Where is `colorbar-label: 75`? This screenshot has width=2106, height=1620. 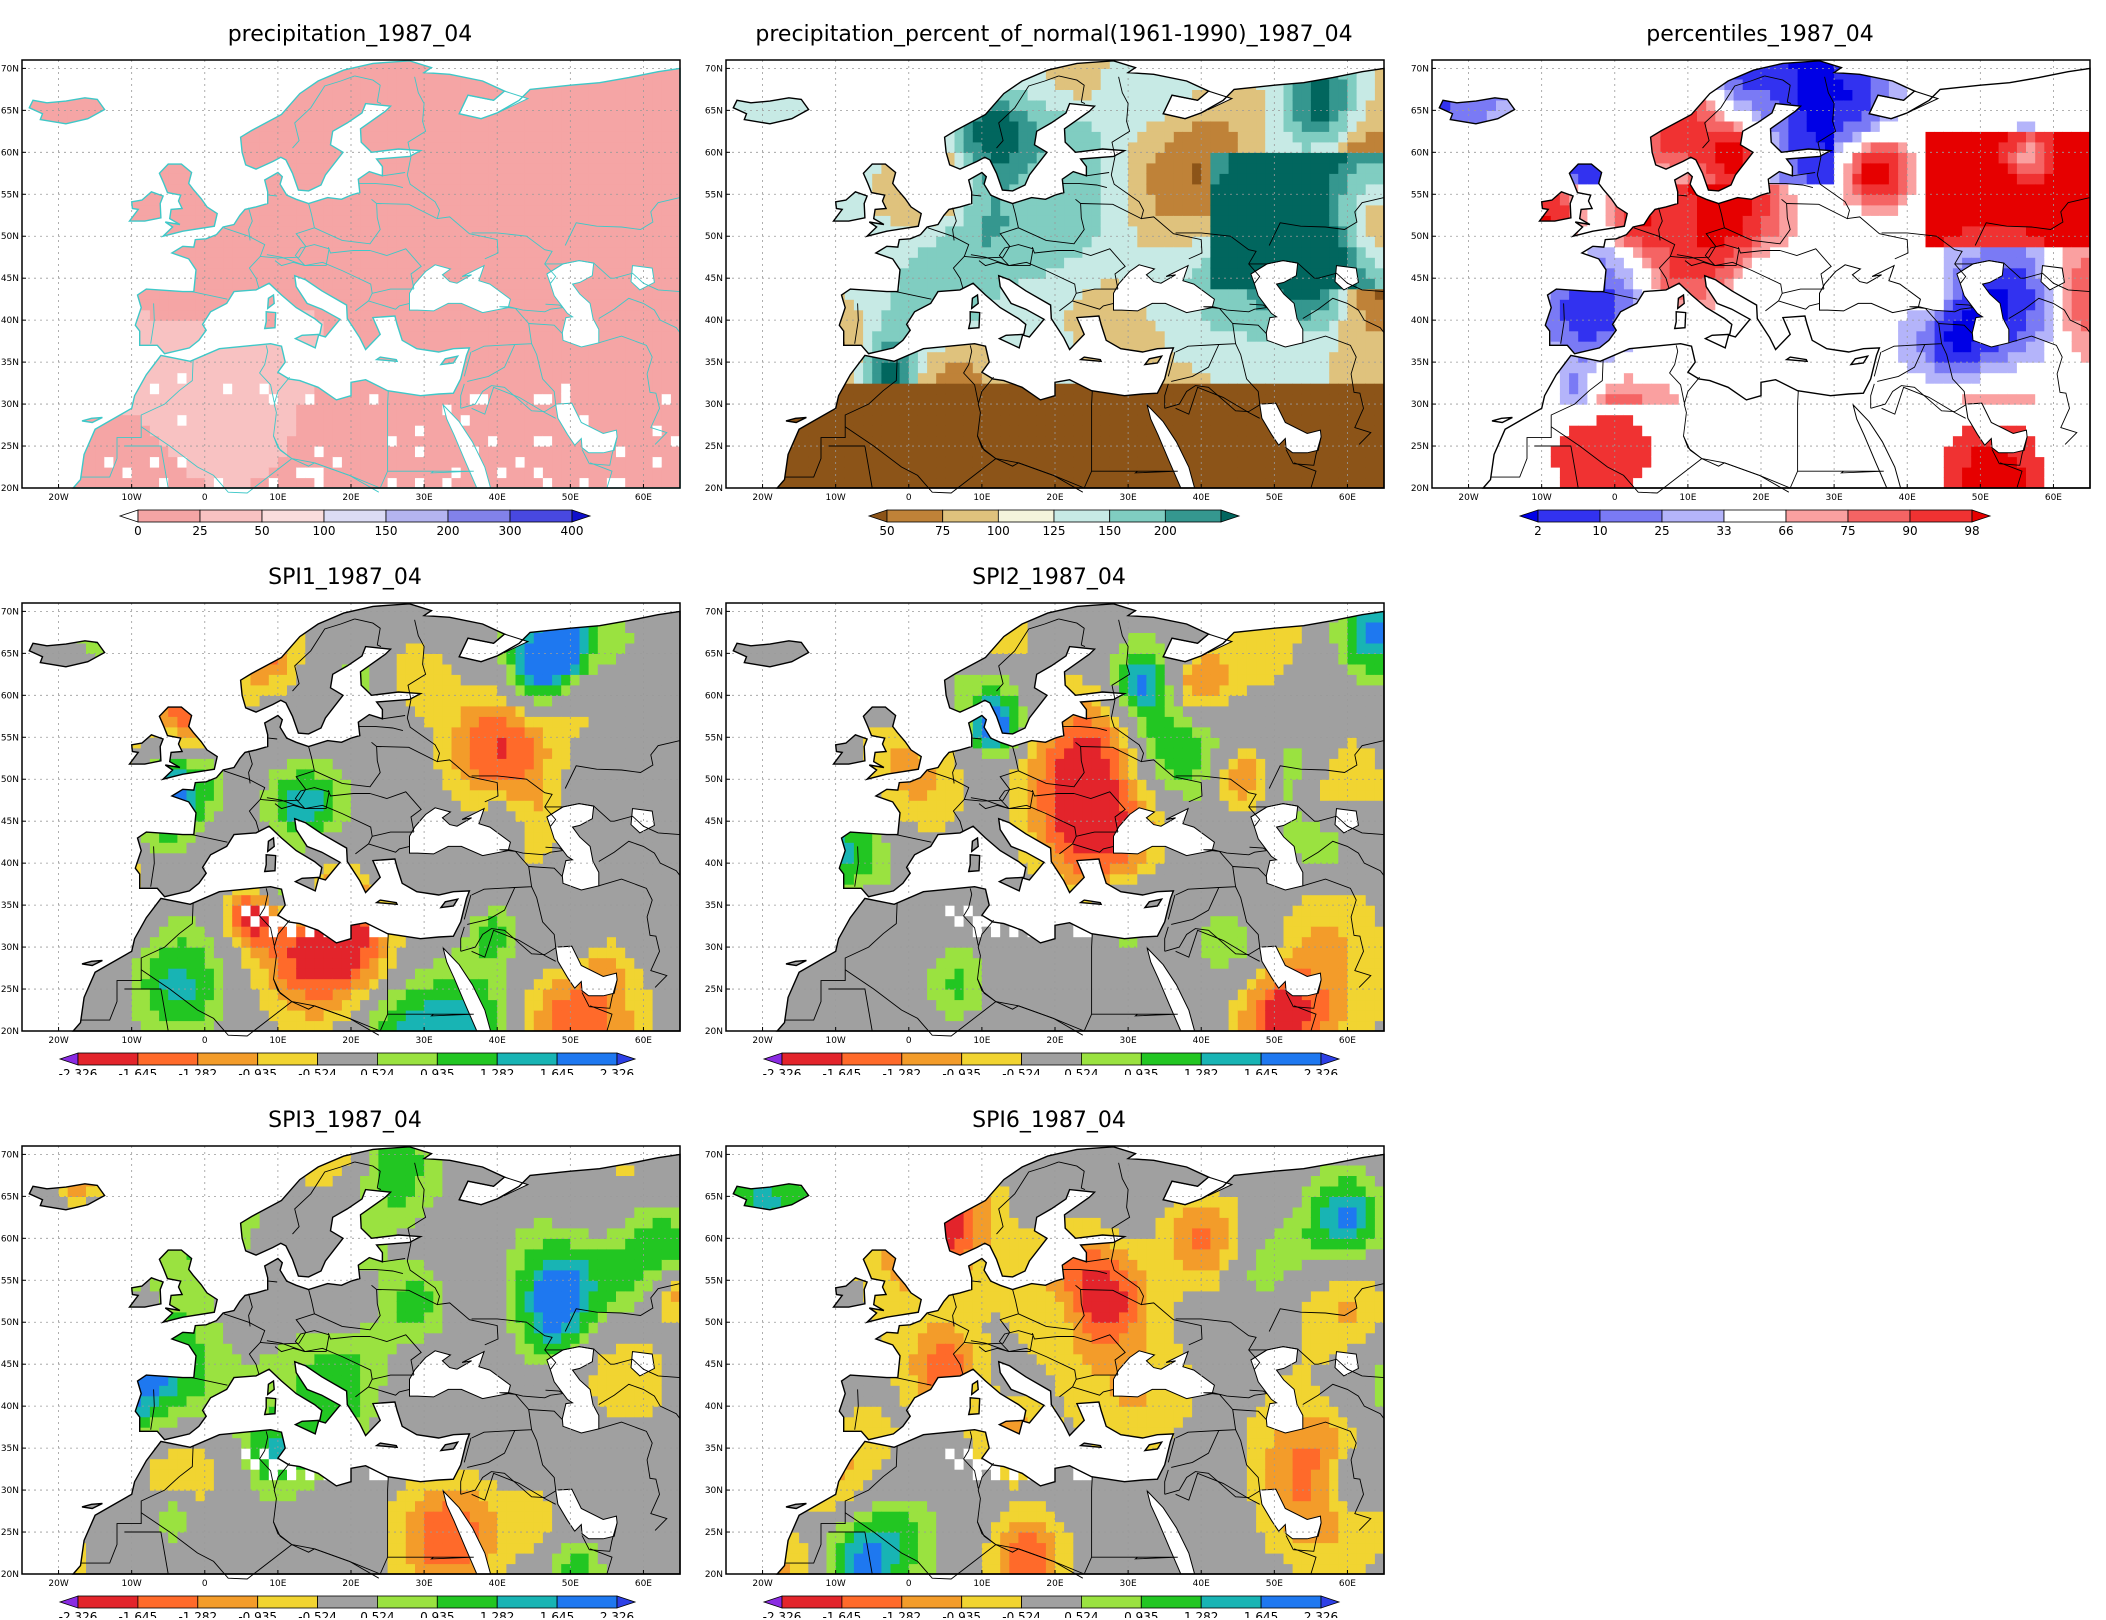 colorbar-label: 75 is located at coordinates (942, 531).